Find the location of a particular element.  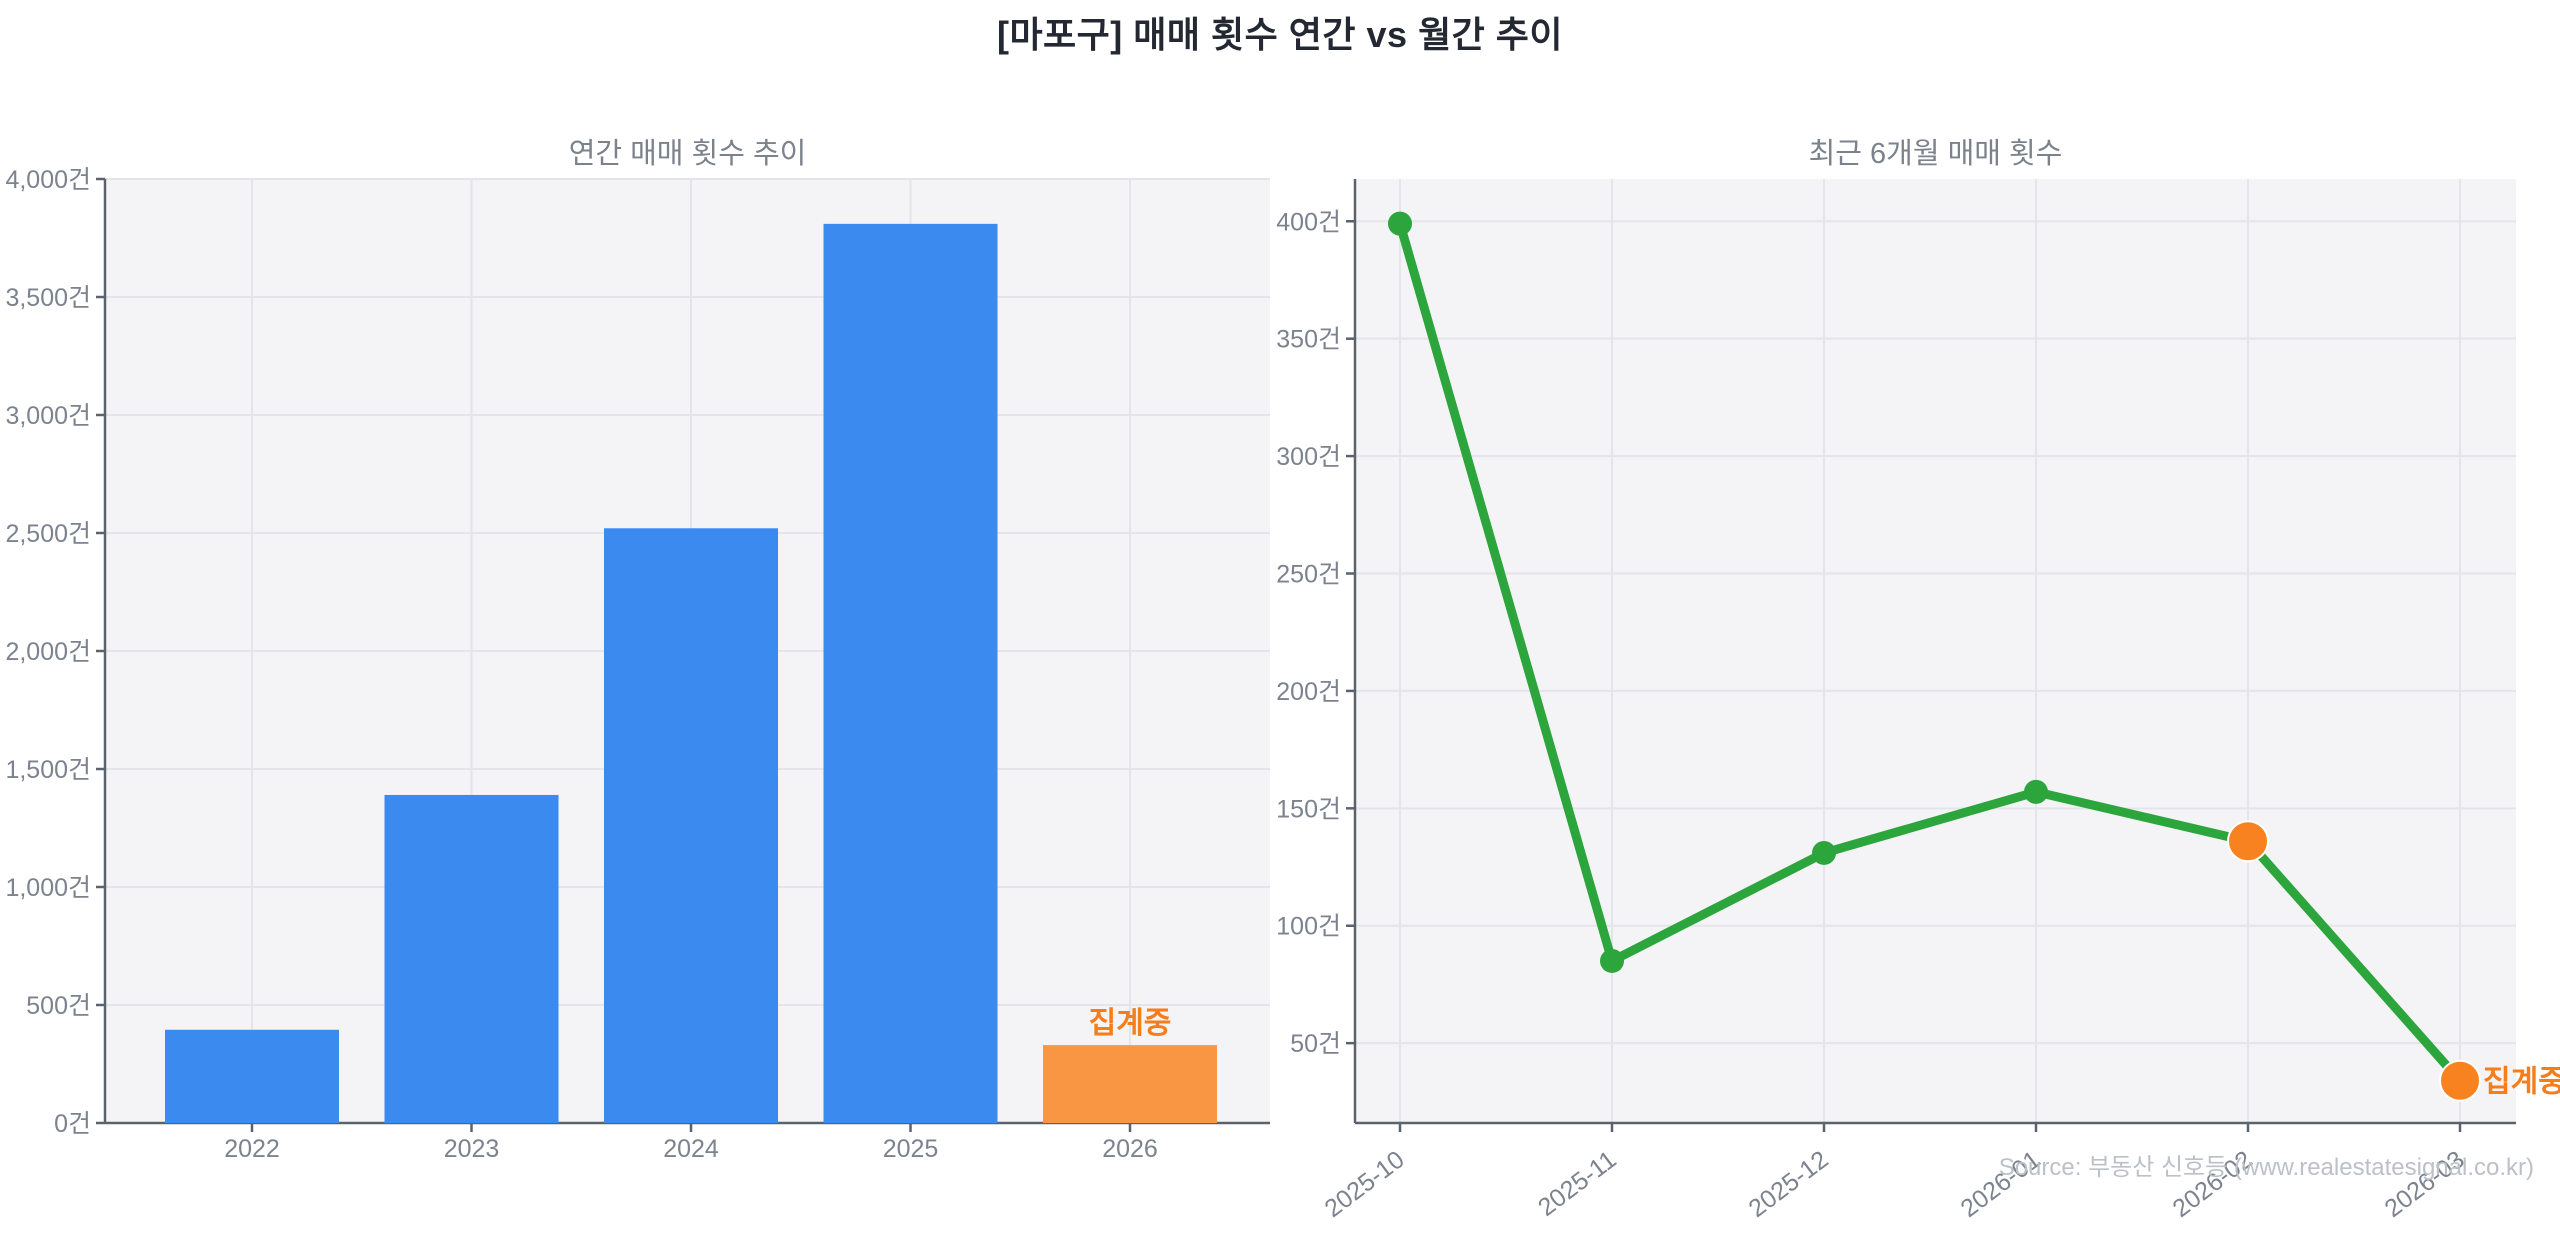

x-tick-label: 2025 is located at coordinates (911, 1149).